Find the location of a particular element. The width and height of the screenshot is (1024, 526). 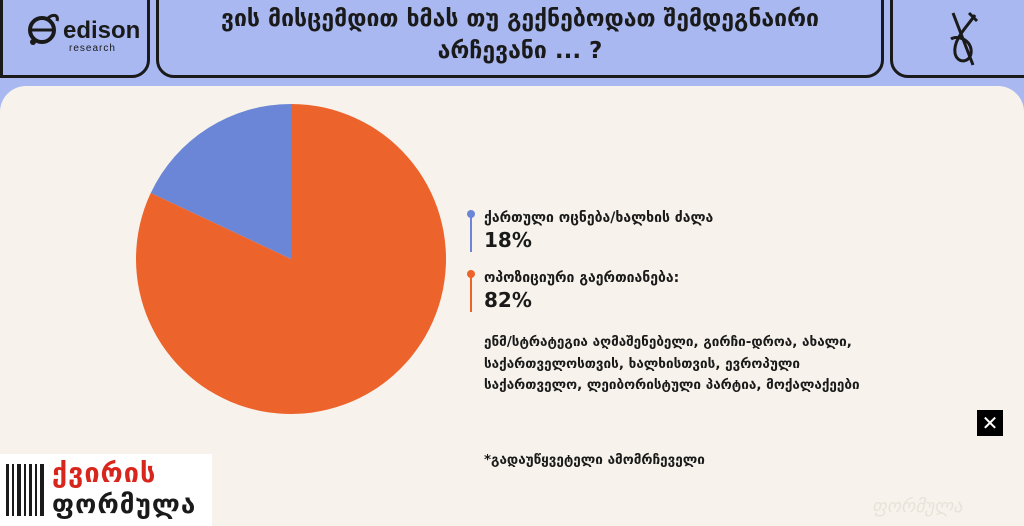

legend-line-georgian-dream is located at coordinates (471, 233).